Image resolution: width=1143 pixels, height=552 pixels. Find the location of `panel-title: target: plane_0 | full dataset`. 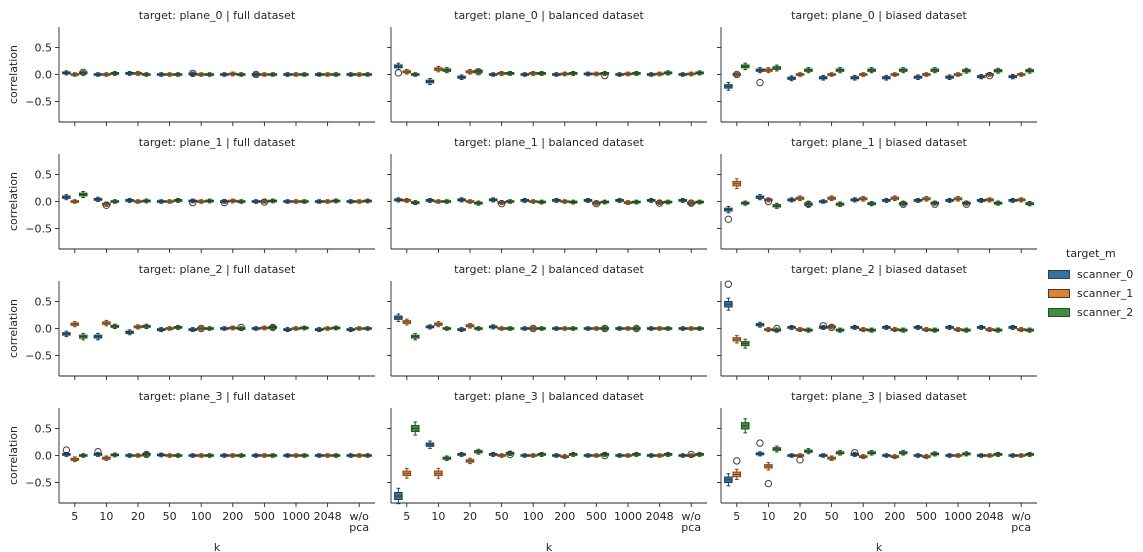

panel-title: target: plane_0 | full dataset is located at coordinates (217, 15).